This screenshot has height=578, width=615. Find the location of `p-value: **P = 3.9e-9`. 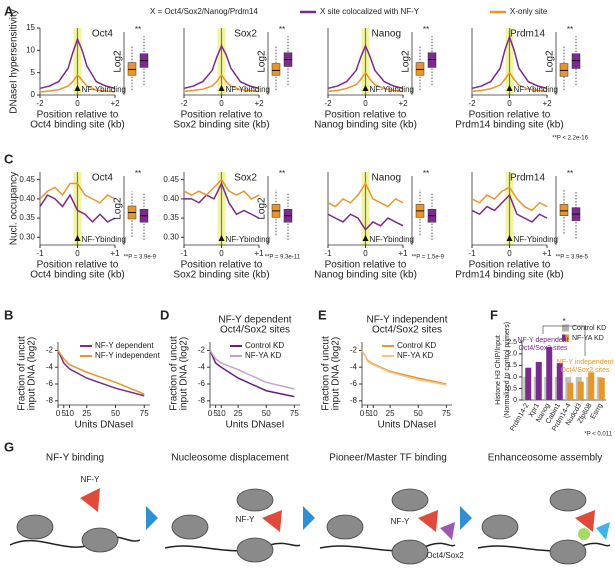

p-value: **P = 3.9e-9 is located at coordinates (140, 258).